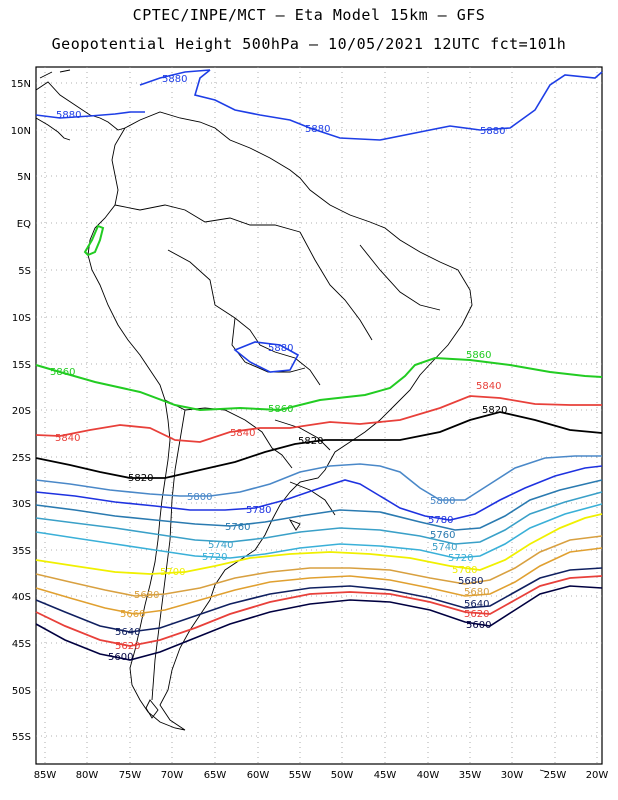 The image size is (618, 800). Describe the element at coordinates (597, 775) in the screenshot. I see `lon-label: 20W` at that location.